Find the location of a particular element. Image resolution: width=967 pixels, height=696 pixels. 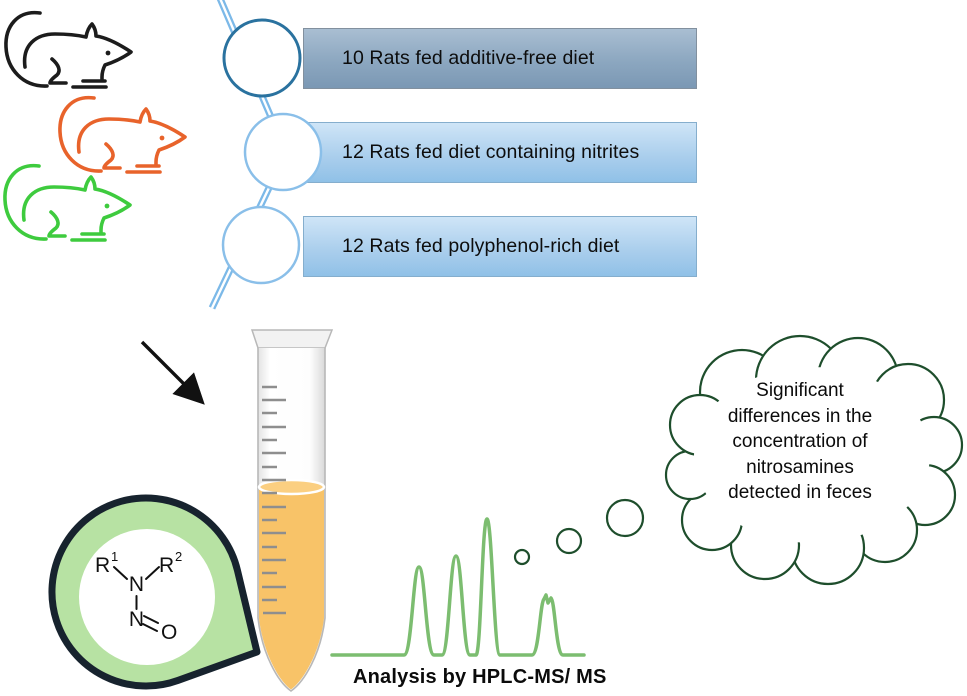

tube-rim is located at coordinates (292, 339).